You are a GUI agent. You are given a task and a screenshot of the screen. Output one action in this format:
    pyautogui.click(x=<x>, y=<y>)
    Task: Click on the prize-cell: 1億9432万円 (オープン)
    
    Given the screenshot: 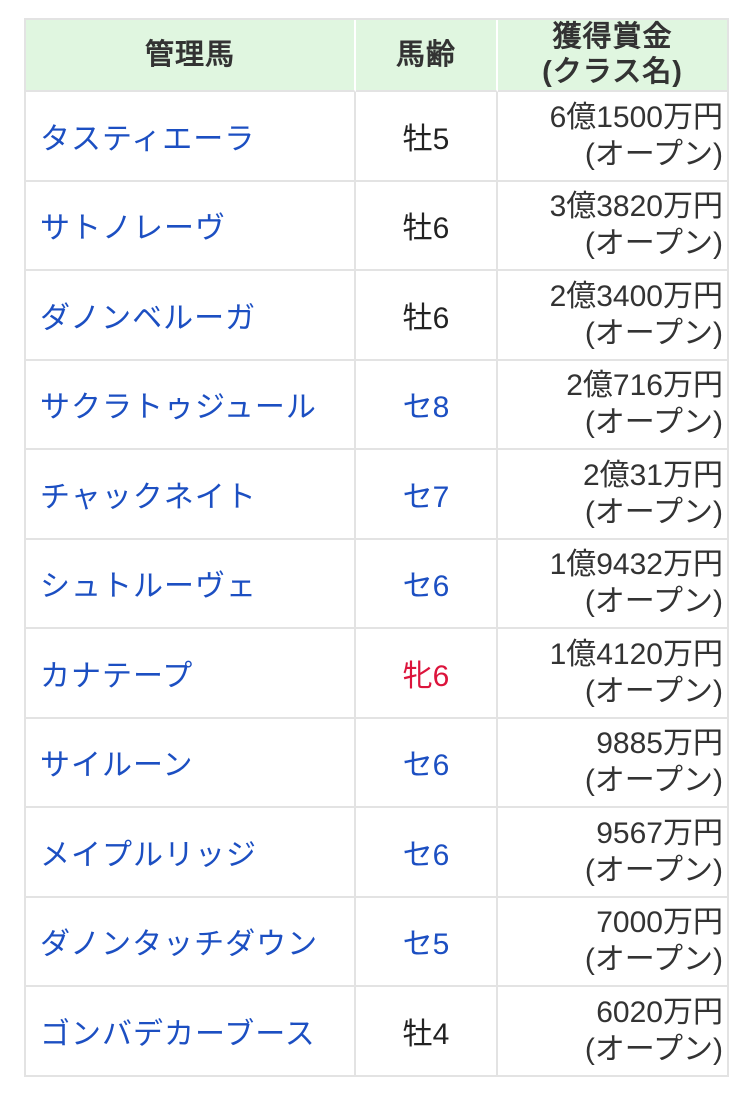 What is the action you would take?
    pyautogui.click(x=613, y=584)
    